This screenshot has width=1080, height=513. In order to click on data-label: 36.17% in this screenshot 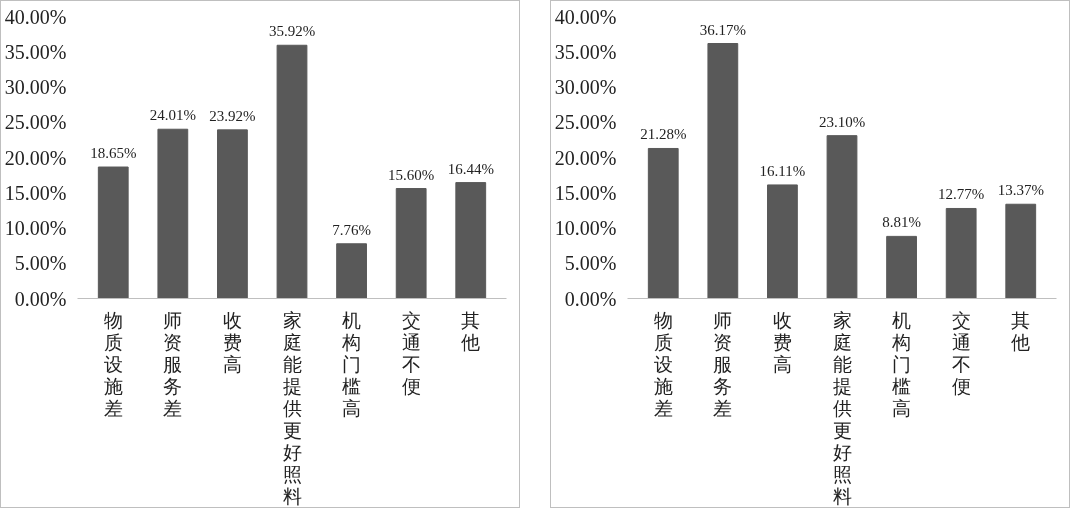, I will do `click(722, 29)`.